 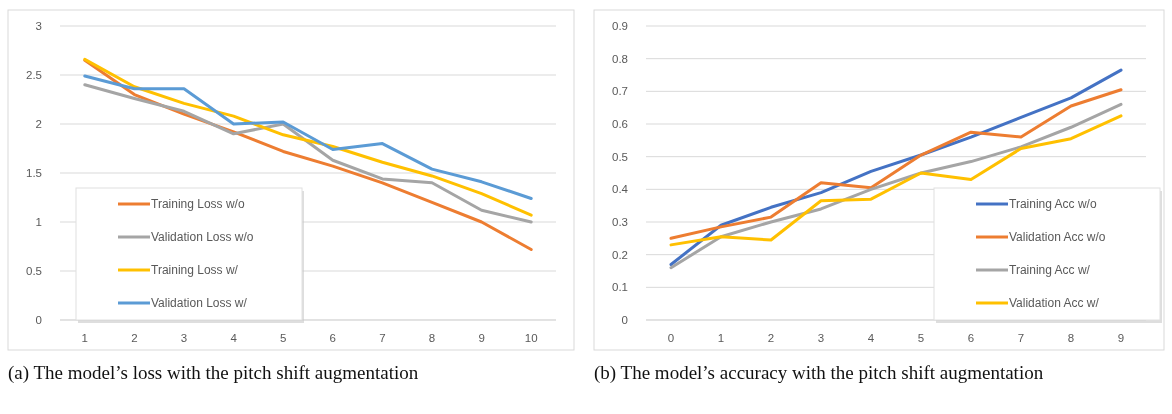 I want to click on text: (b) The model’s accuracy with the pitch shift augmentation, so click(x=819, y=373).